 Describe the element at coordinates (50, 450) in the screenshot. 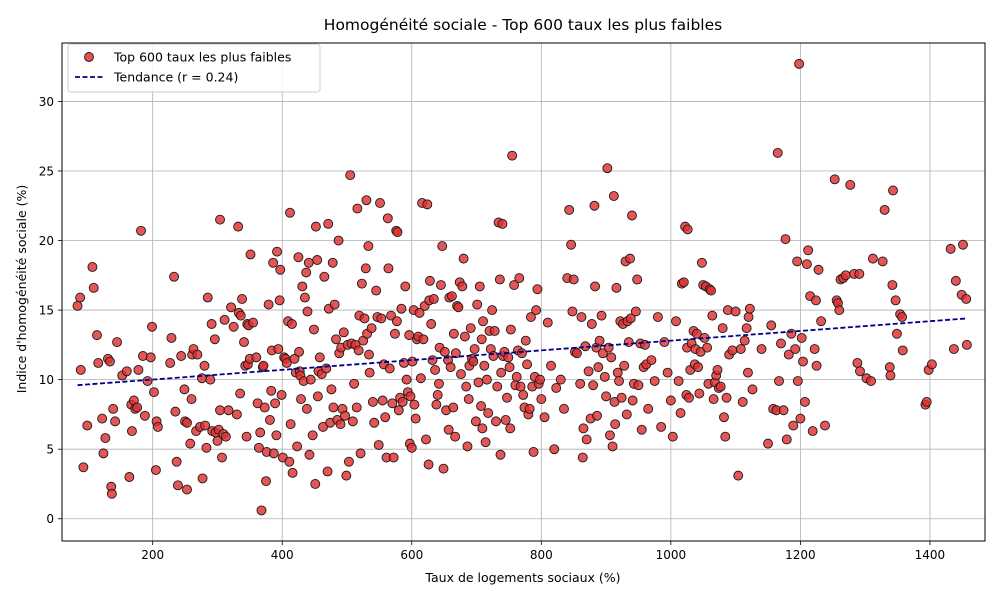

I see `y-tick-label: 5` at that location.